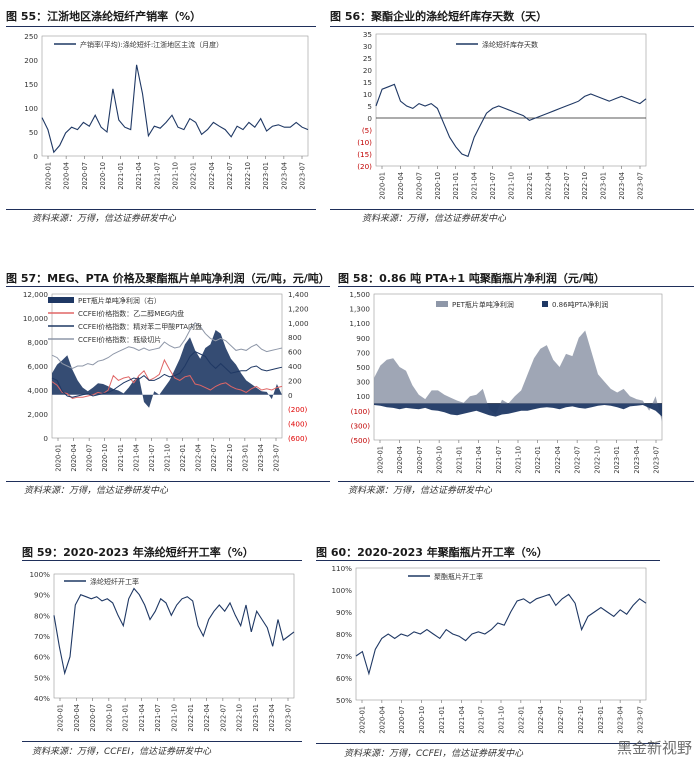 The width and height of the screenshot is (700, 772). What do you see at coordinates (104, 219) in the screenshot?
I see `source-note-55: 资料来源：万得，信达证券研发中心` at bounding box center [104, 219].